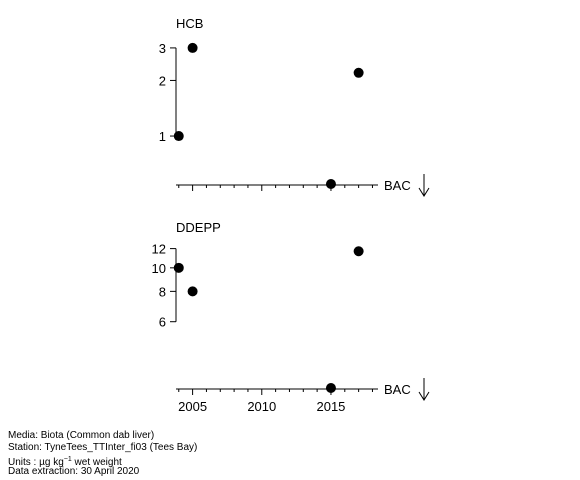 This screenshot has height=480, width=580. Describe the element at coordinates (162, 80) in the screenshot. I see `y-tick-label: 2` at that location.